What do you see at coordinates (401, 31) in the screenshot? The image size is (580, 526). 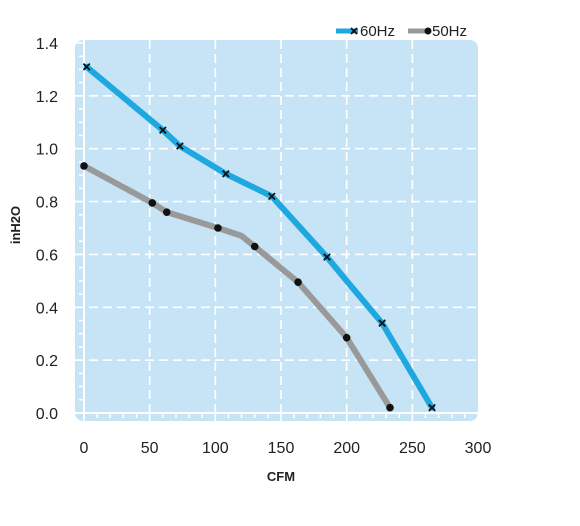 I see `legend: 60Hz 50Hz` at bounding box center [401, 31].